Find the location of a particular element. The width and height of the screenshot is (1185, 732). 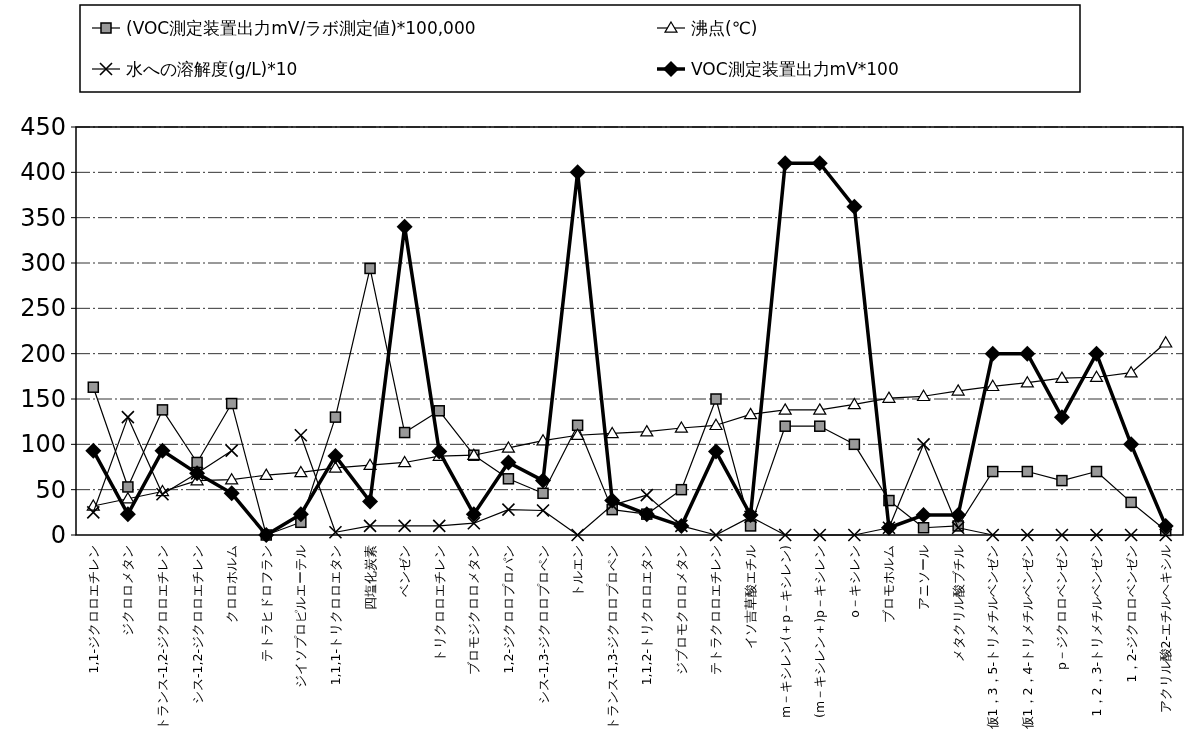

x-tick-label: トランス-1,3-ジクロロプロペン is located at coordinates (612, 637).